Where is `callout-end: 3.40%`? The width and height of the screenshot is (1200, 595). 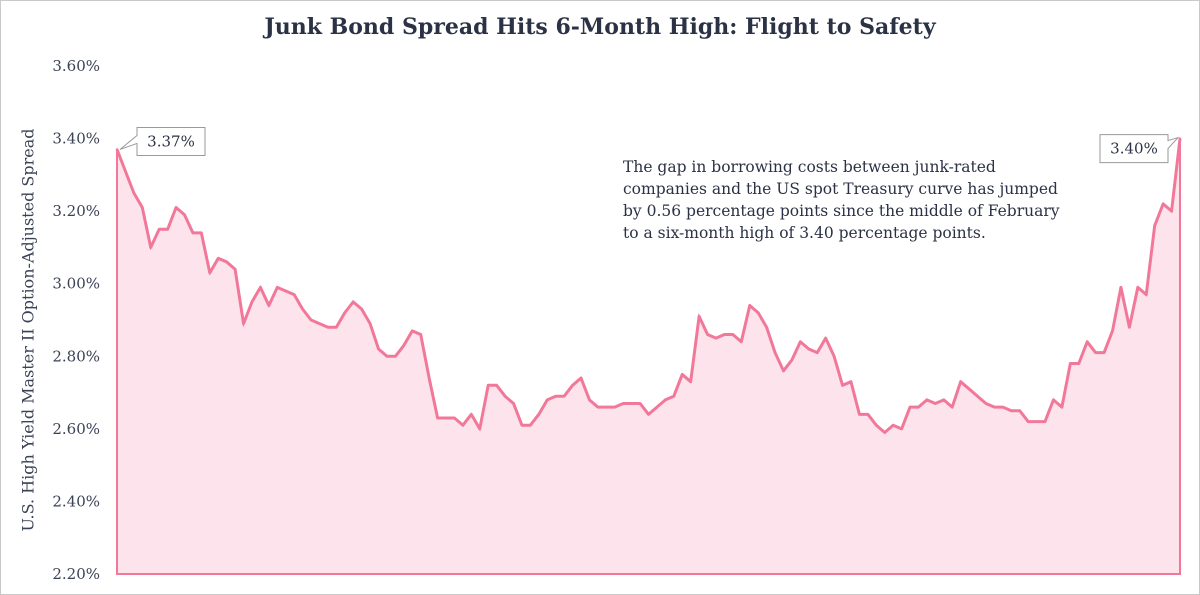
callout-end: 3.40% is located at coordinates (1139, 149).